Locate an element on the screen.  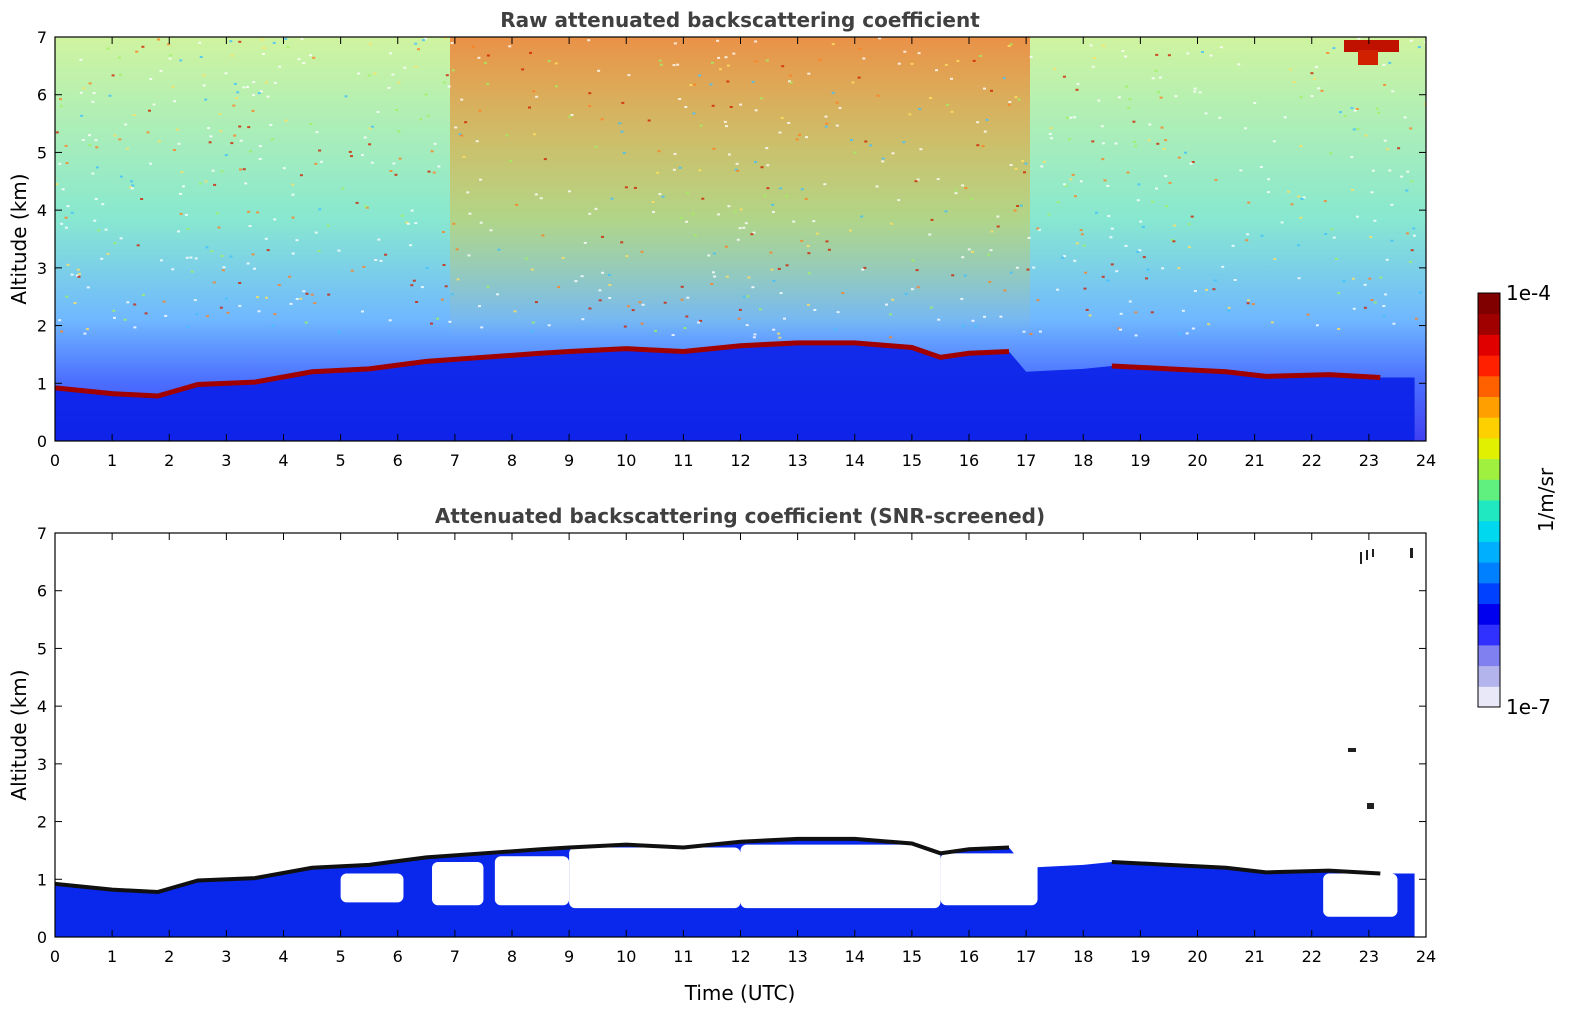
top-x-tick-label: 16 is located at coordinates (969, 460).